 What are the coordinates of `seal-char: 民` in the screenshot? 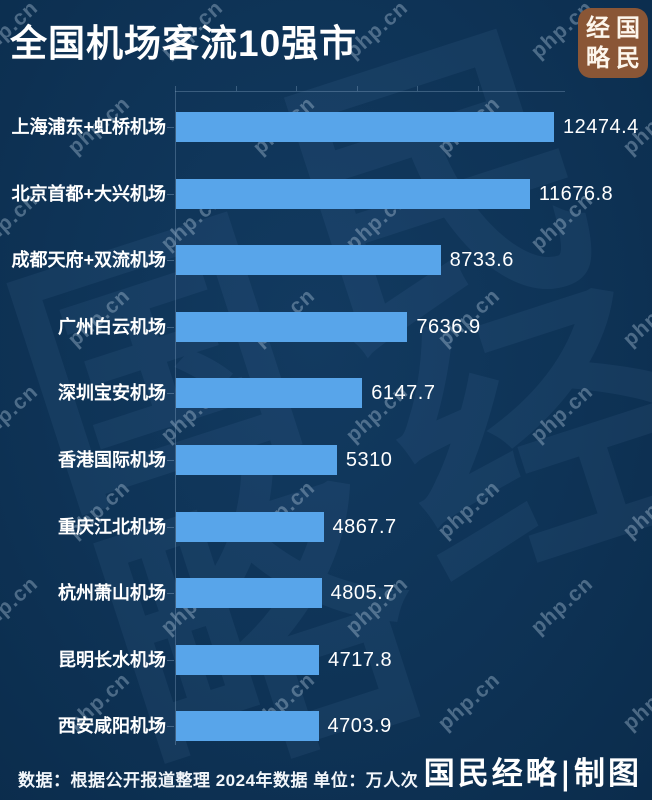 It's located at (628, 57).